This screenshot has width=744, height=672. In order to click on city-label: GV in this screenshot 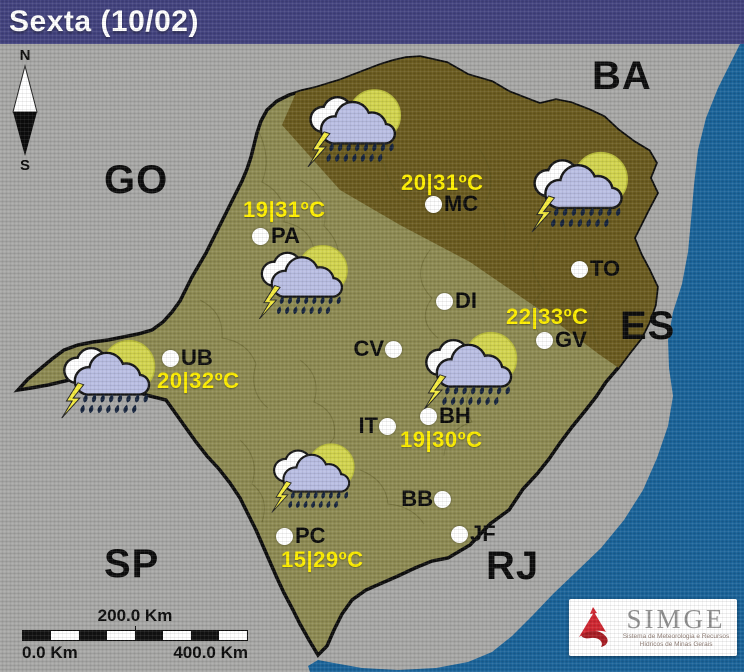, I will do `click(571, 339)`.